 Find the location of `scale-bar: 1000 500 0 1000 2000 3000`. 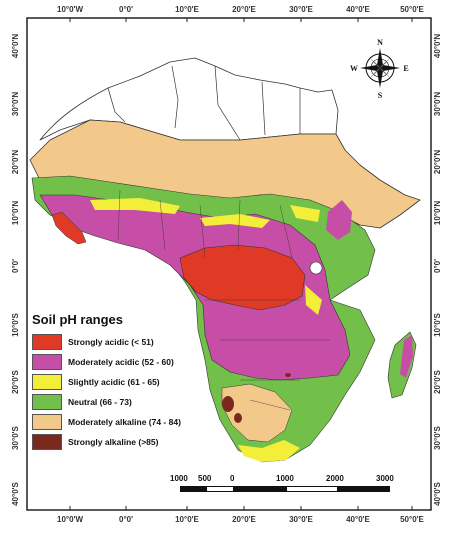

scale-bar: 1000 500 0 1000 2000 3000 is located at coordinates (284, 487).